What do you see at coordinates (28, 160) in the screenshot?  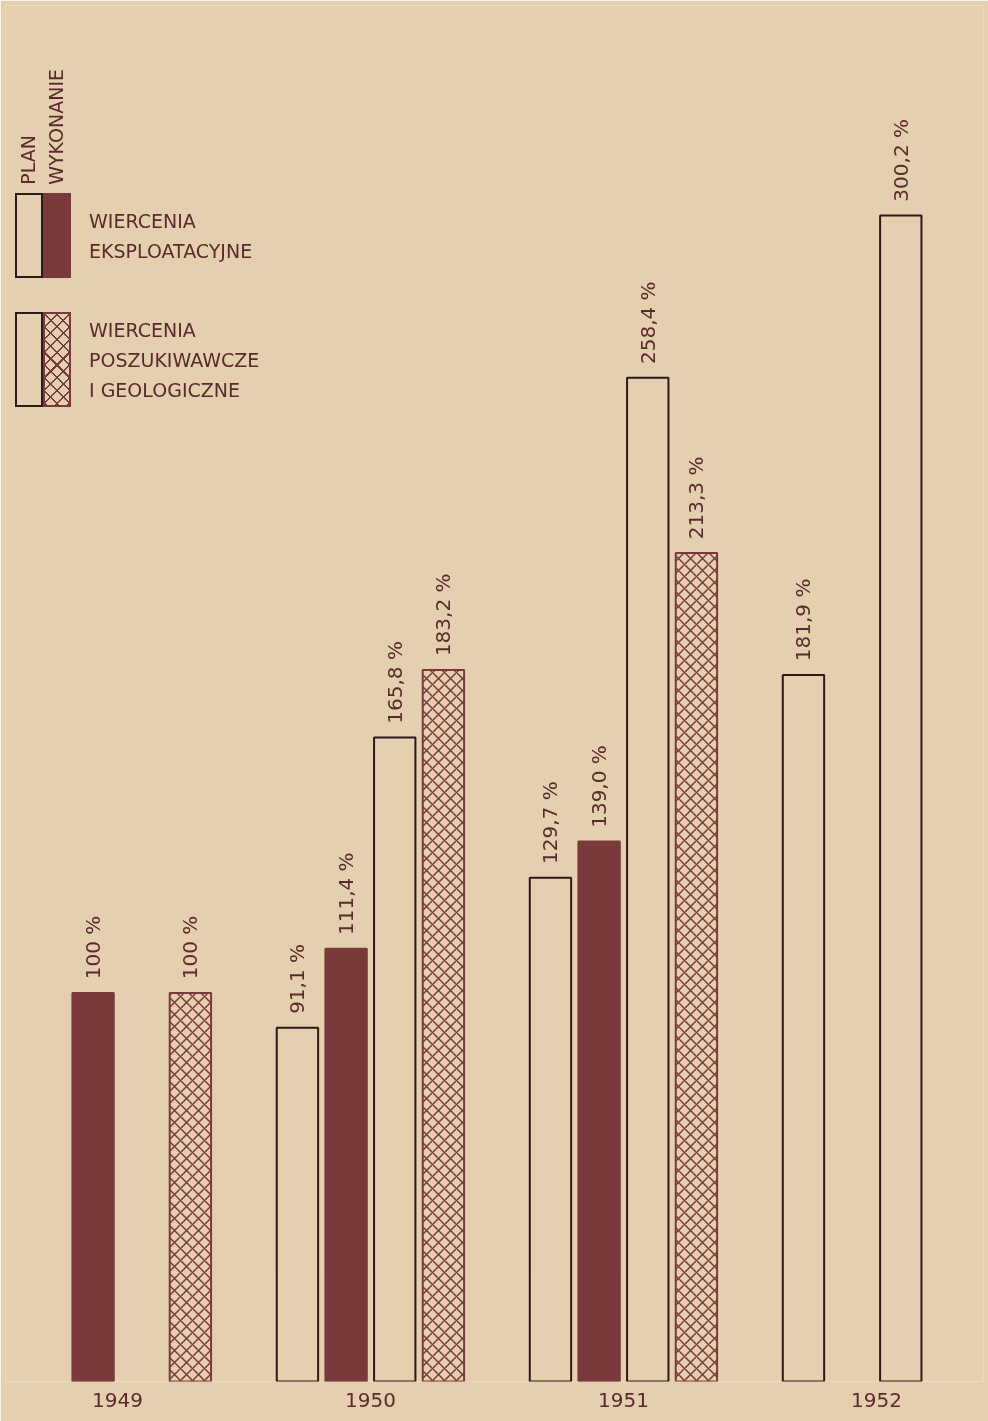 I see `text: PLAN` at bounding box center [28, 160].